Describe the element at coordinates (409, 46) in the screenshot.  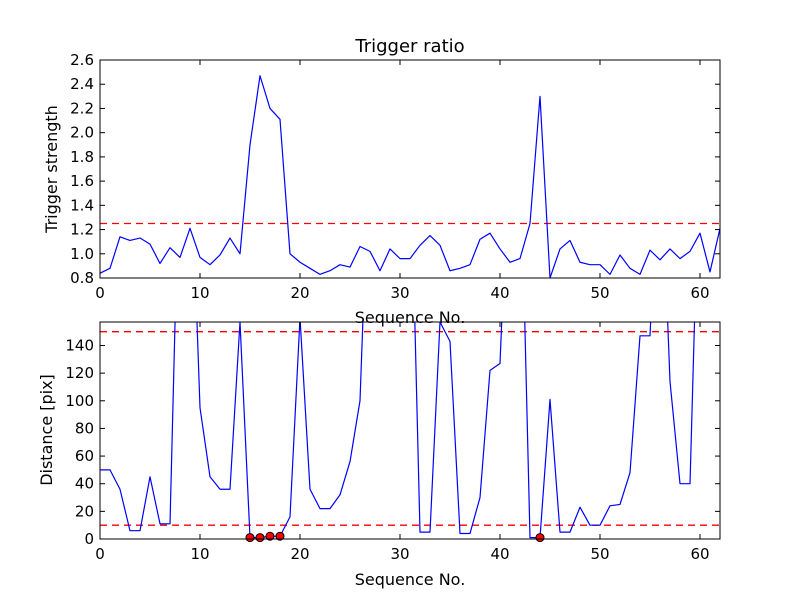
I see `chart-title: Trigger ratio` at that location.